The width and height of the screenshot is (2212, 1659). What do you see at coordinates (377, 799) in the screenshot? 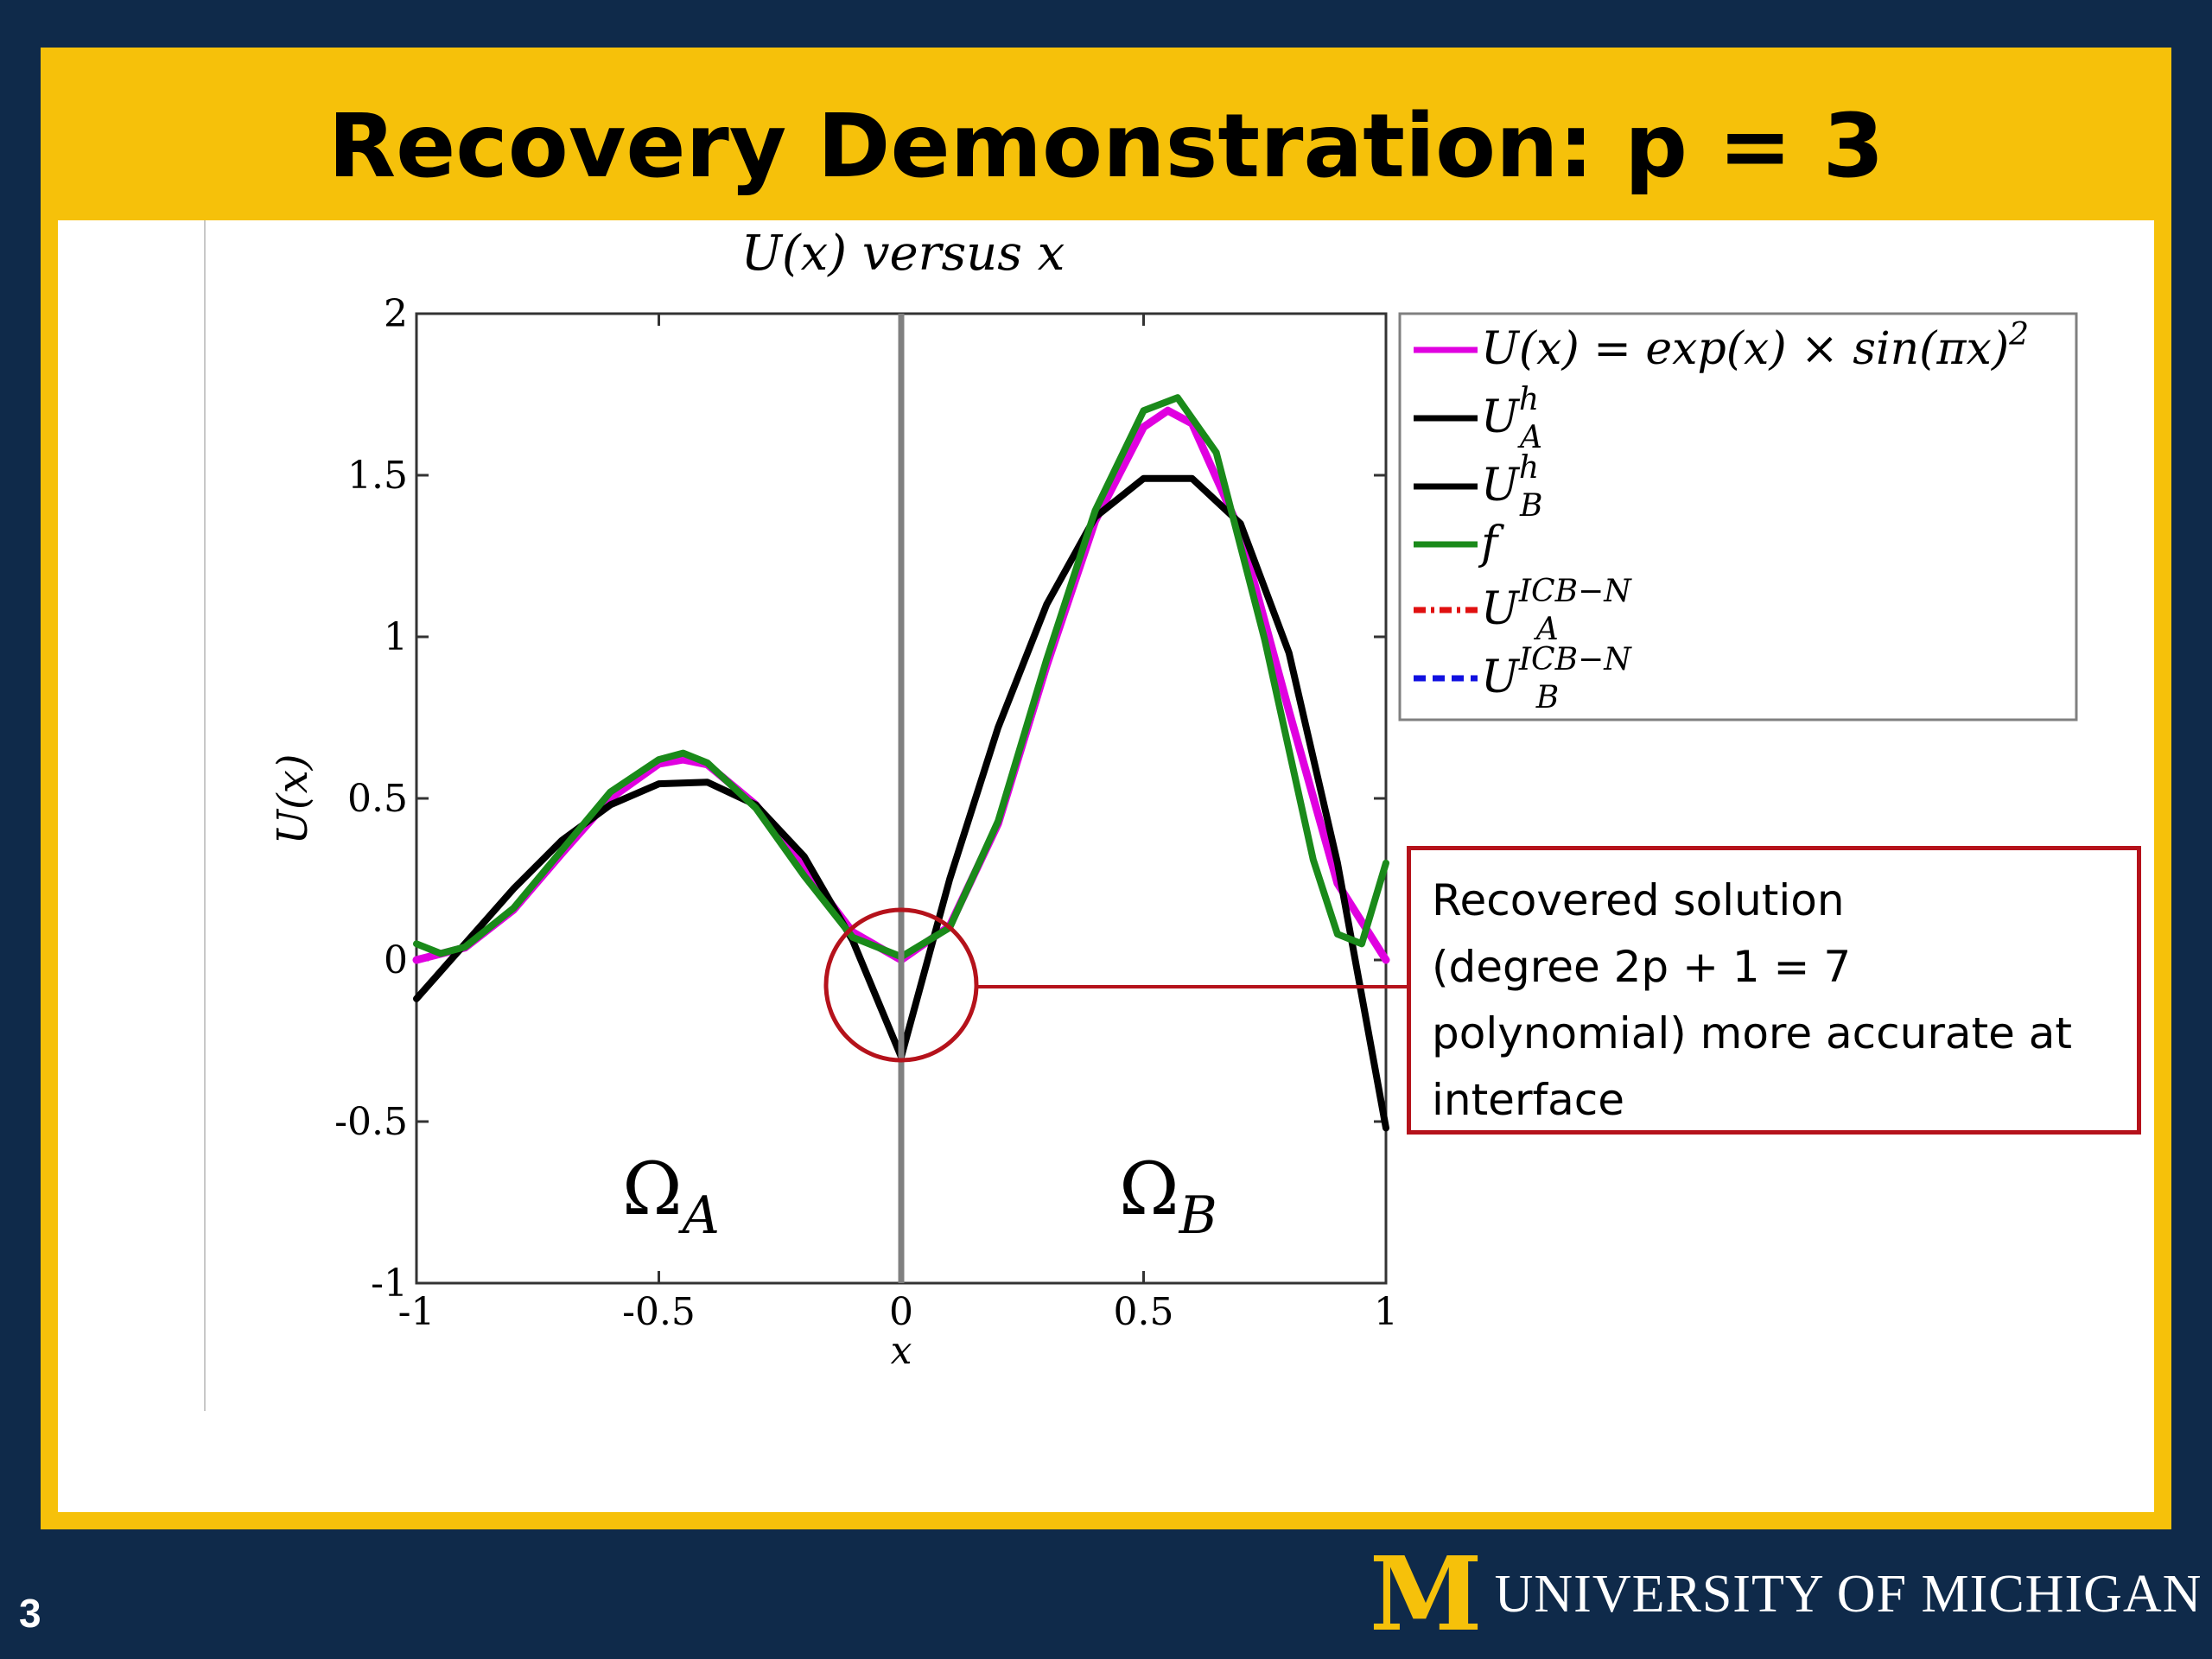
I see `y-tick-label: 0.5` at bounding box center [377, 799].